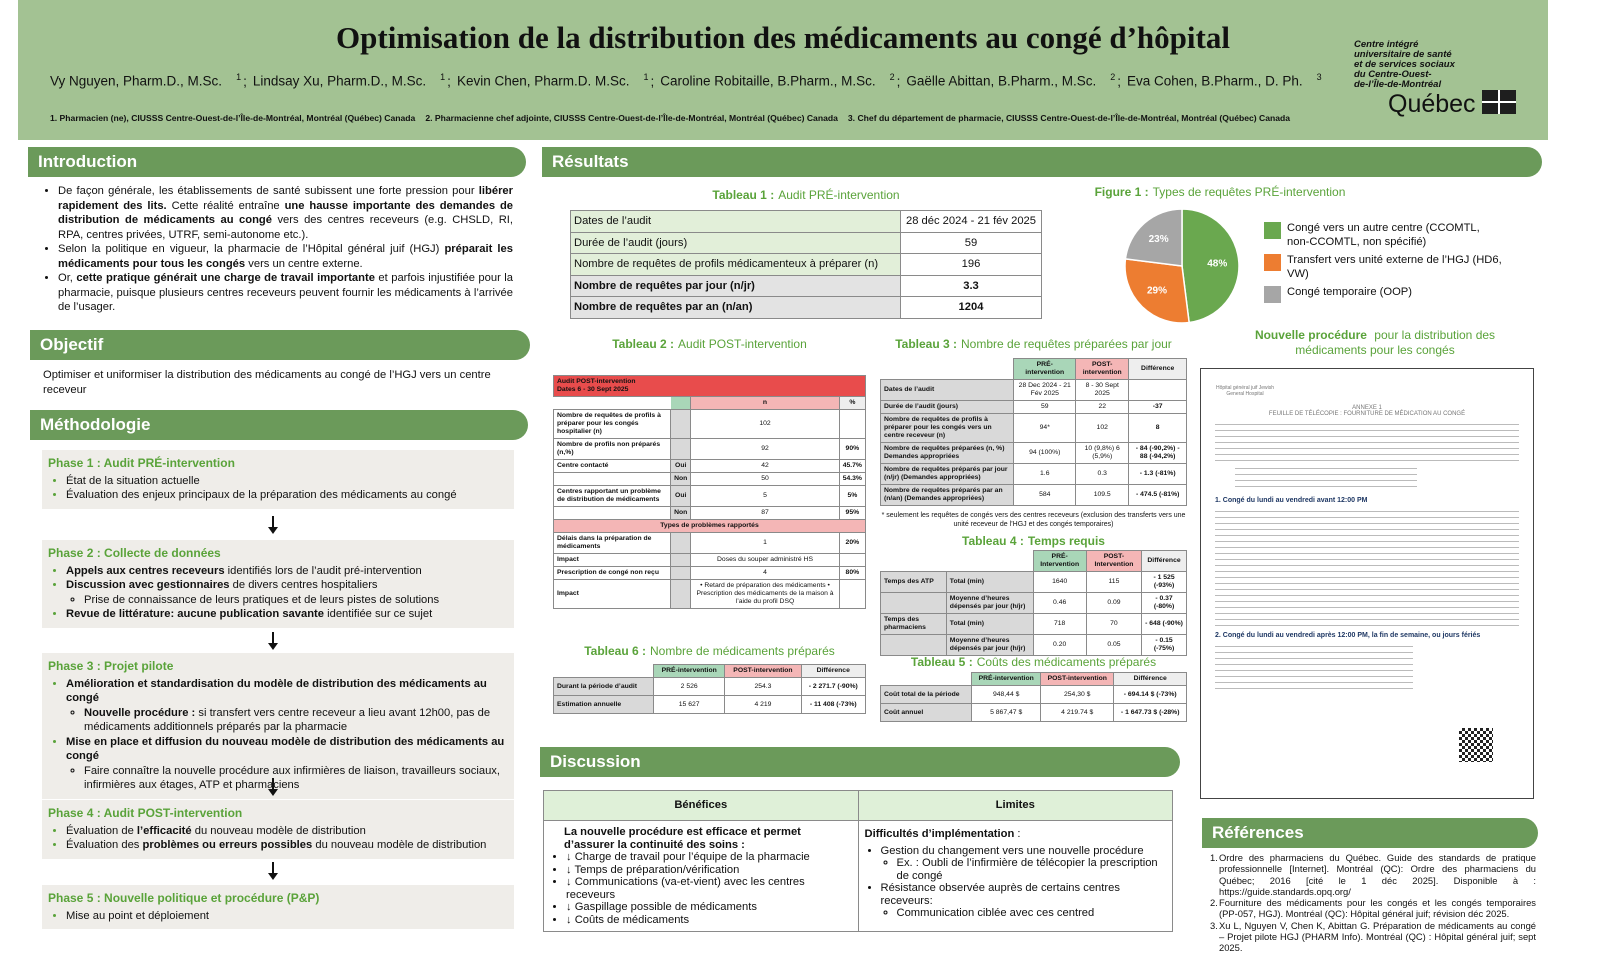 The width and height of the screenshot is (1600, 960). Describe the element at coordinates (852, 403) in the screenshot. I see `column-header: %` at that location.